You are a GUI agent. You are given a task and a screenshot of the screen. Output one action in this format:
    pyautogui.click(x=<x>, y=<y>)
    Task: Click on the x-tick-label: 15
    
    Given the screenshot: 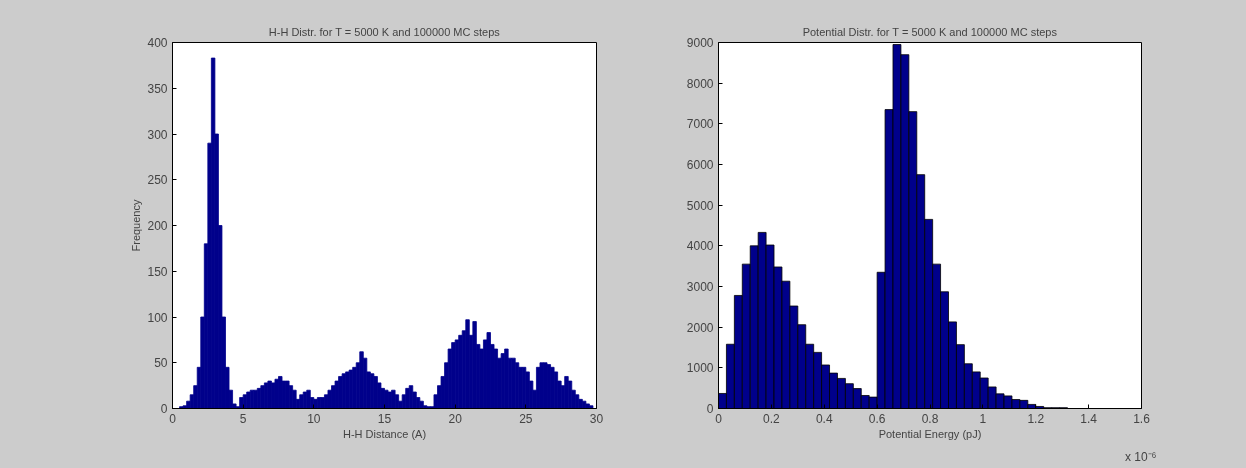 What is the action you would take?
    pyautogui.click(x=384, y=418)
    